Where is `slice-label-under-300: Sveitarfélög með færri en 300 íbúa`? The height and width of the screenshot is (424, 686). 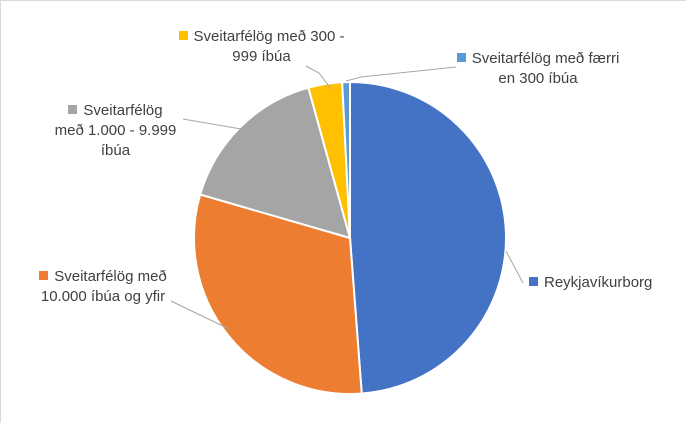 slice-label-under-300: Sveitarfélög með færri en 300 íbúa is located at coordinates (538, 69).